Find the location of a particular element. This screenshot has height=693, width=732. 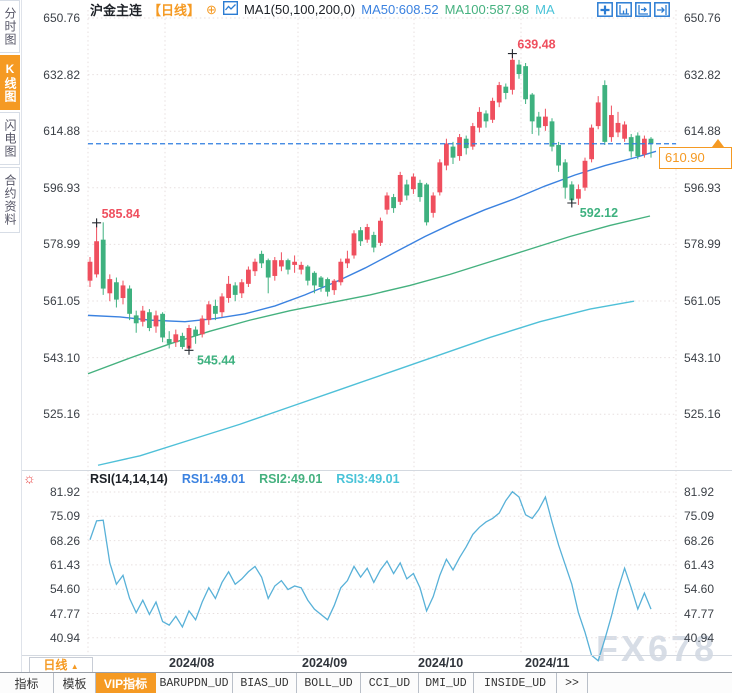

rsi-axis-label-right: 61.43 is located at coordinates (699, 564).